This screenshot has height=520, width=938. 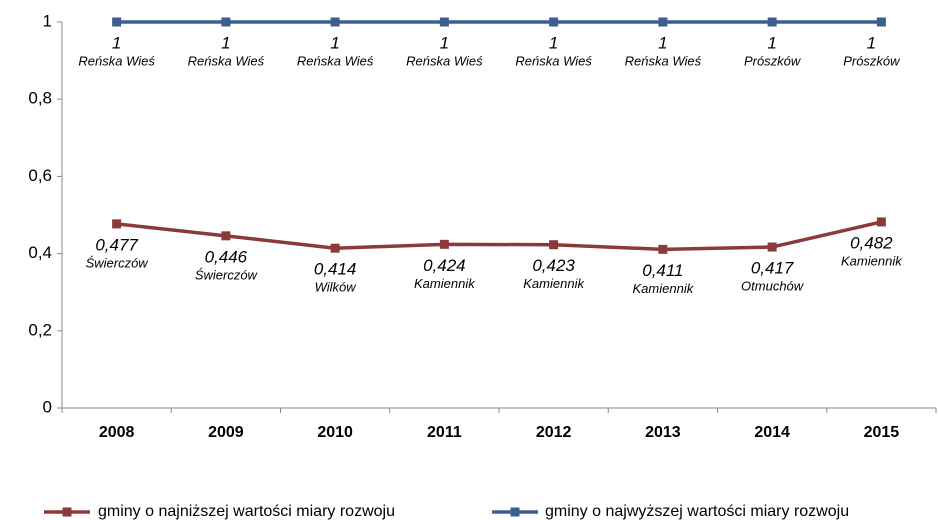 I want to click on y-tick-label: 0,6, so click(x=40, y=175).